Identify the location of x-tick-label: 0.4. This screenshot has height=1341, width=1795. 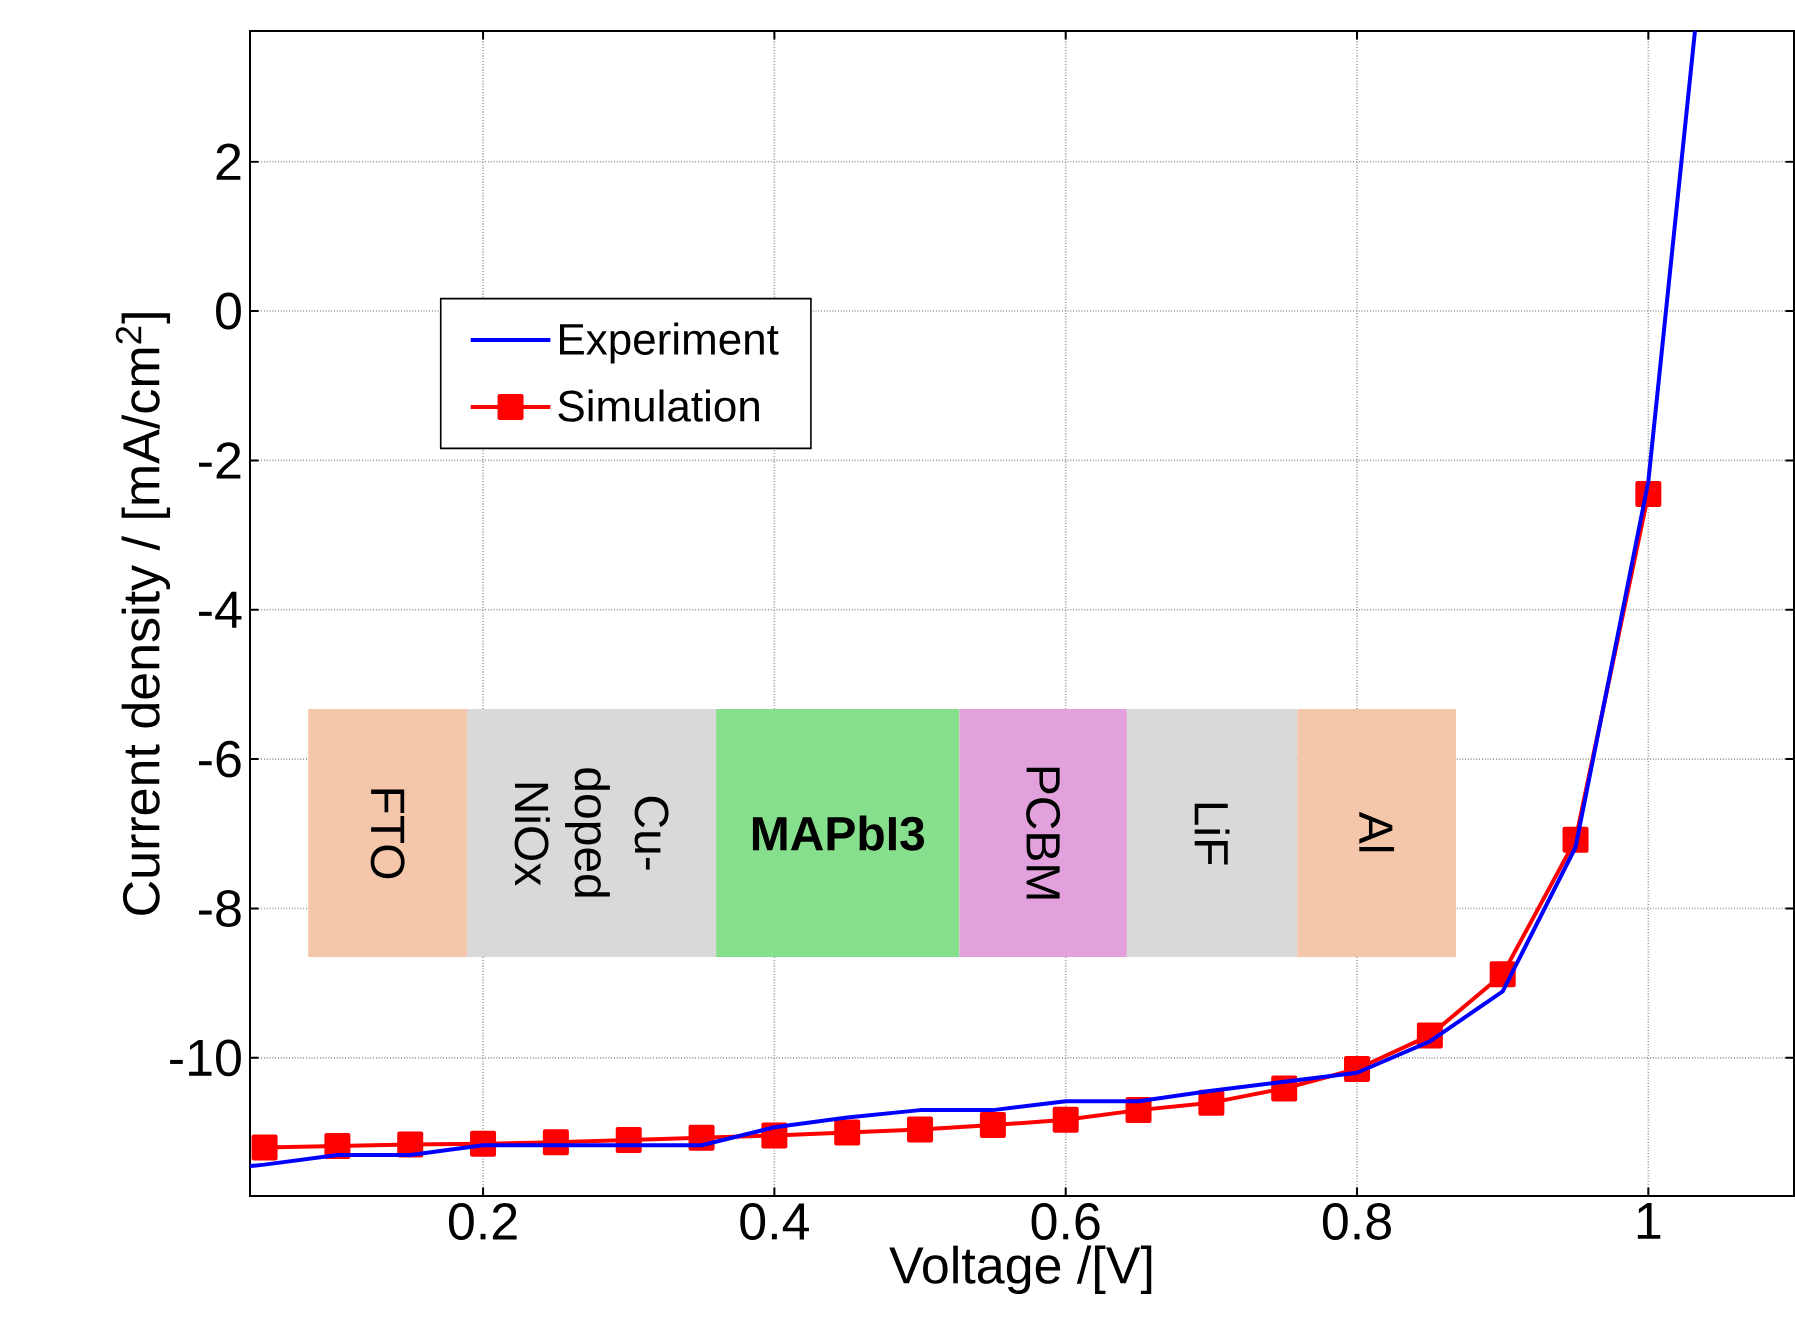
(775, 1221).